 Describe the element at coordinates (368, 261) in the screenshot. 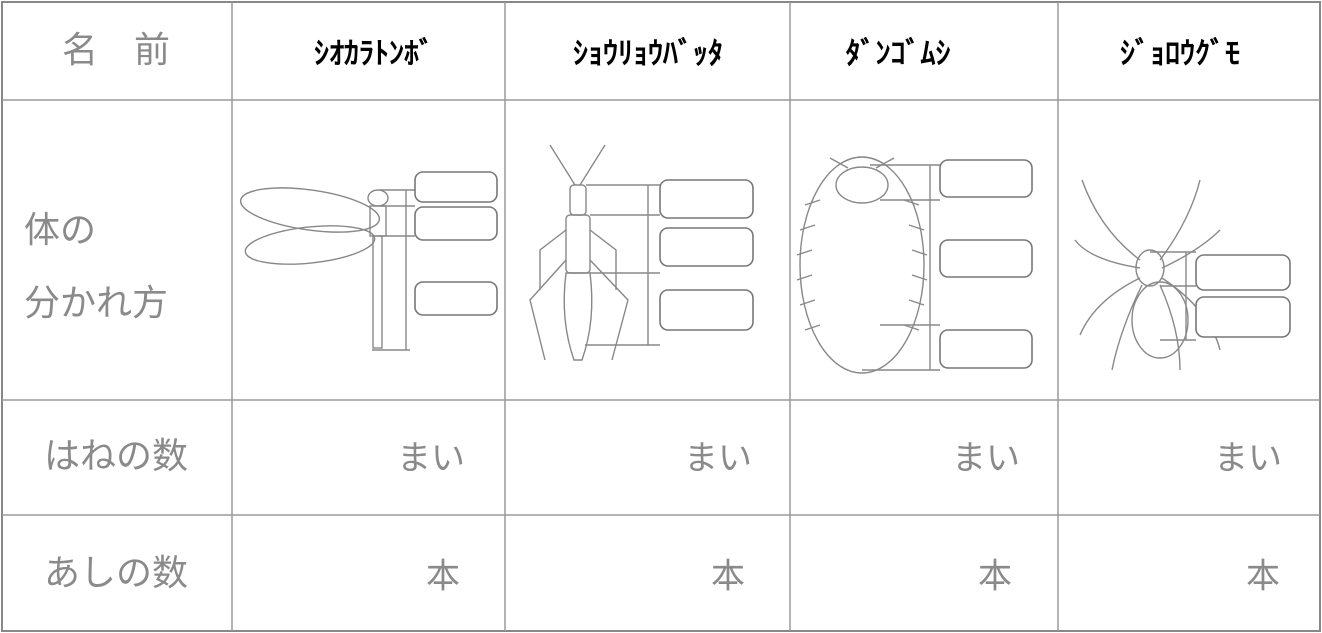

I see `dragonfly-figure` at that location.